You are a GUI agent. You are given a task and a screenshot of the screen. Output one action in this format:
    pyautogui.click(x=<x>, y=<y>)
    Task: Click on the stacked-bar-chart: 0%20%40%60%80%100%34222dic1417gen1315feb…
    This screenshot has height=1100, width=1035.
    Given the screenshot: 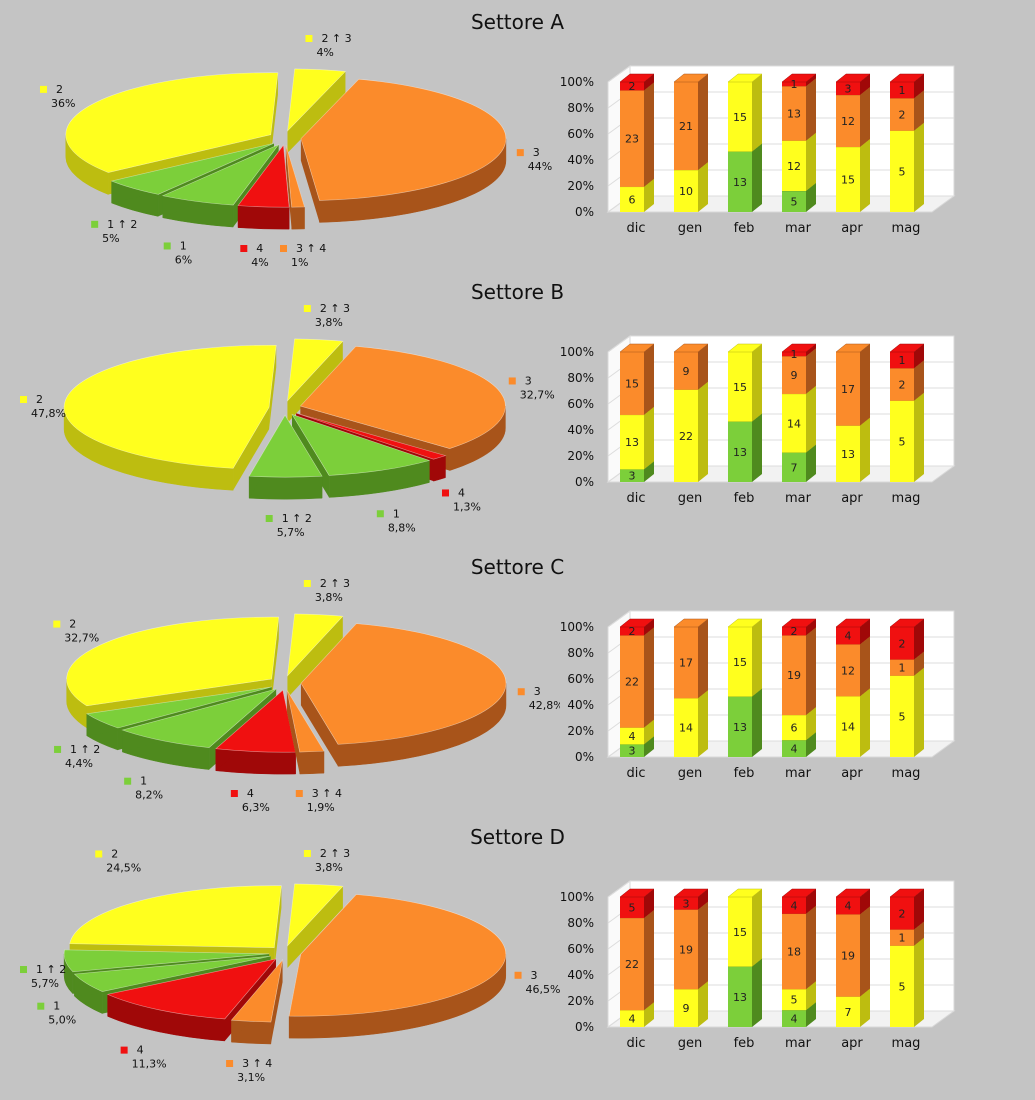 What is the action you would take?
    pyautogui.click(x=758, y=695)
    